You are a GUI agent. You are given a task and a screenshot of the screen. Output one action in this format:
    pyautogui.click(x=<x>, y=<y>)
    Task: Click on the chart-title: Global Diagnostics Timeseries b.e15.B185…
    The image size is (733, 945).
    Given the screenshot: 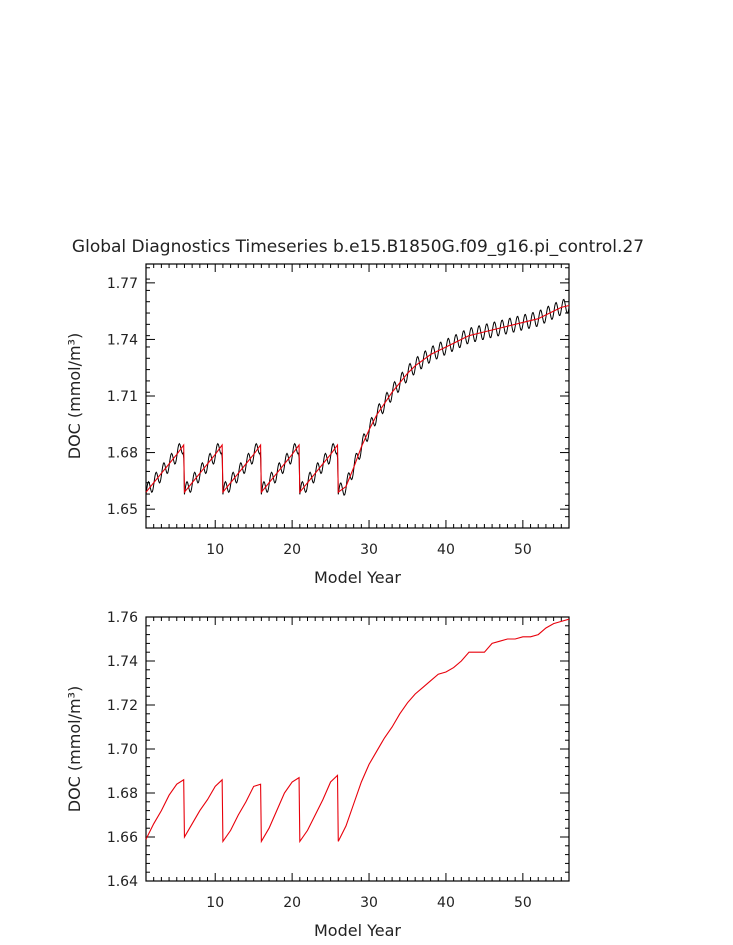 What is the action you would take?
    pyautogui.click(x=358, y=247)
    